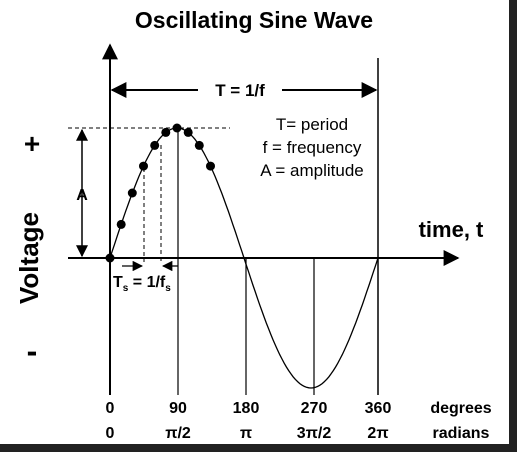  I want to click on radian-tick-0: 0, so click(110, 433).